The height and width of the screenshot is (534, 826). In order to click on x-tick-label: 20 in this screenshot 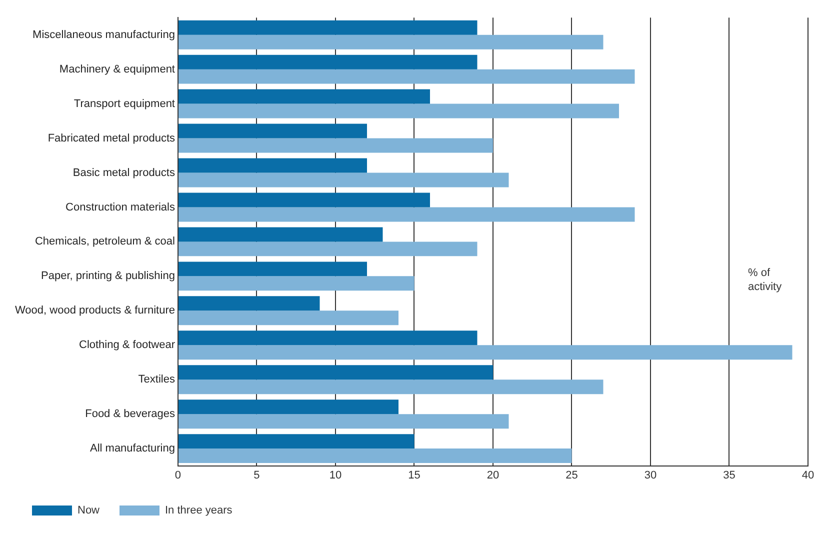, I will do `click(493, 475)`.